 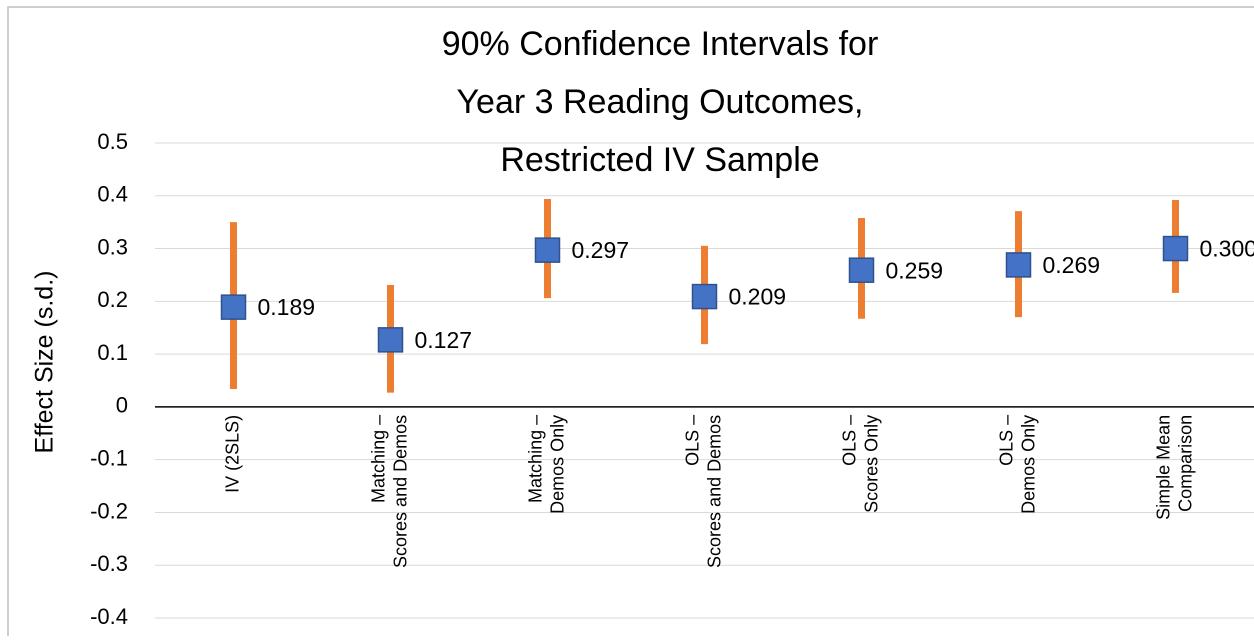 What do you see at coordinates (660, 102) in the screenshot?
I see `chart-title: Year 3 Reading Outcomes,` at bounding box center [660, 102].